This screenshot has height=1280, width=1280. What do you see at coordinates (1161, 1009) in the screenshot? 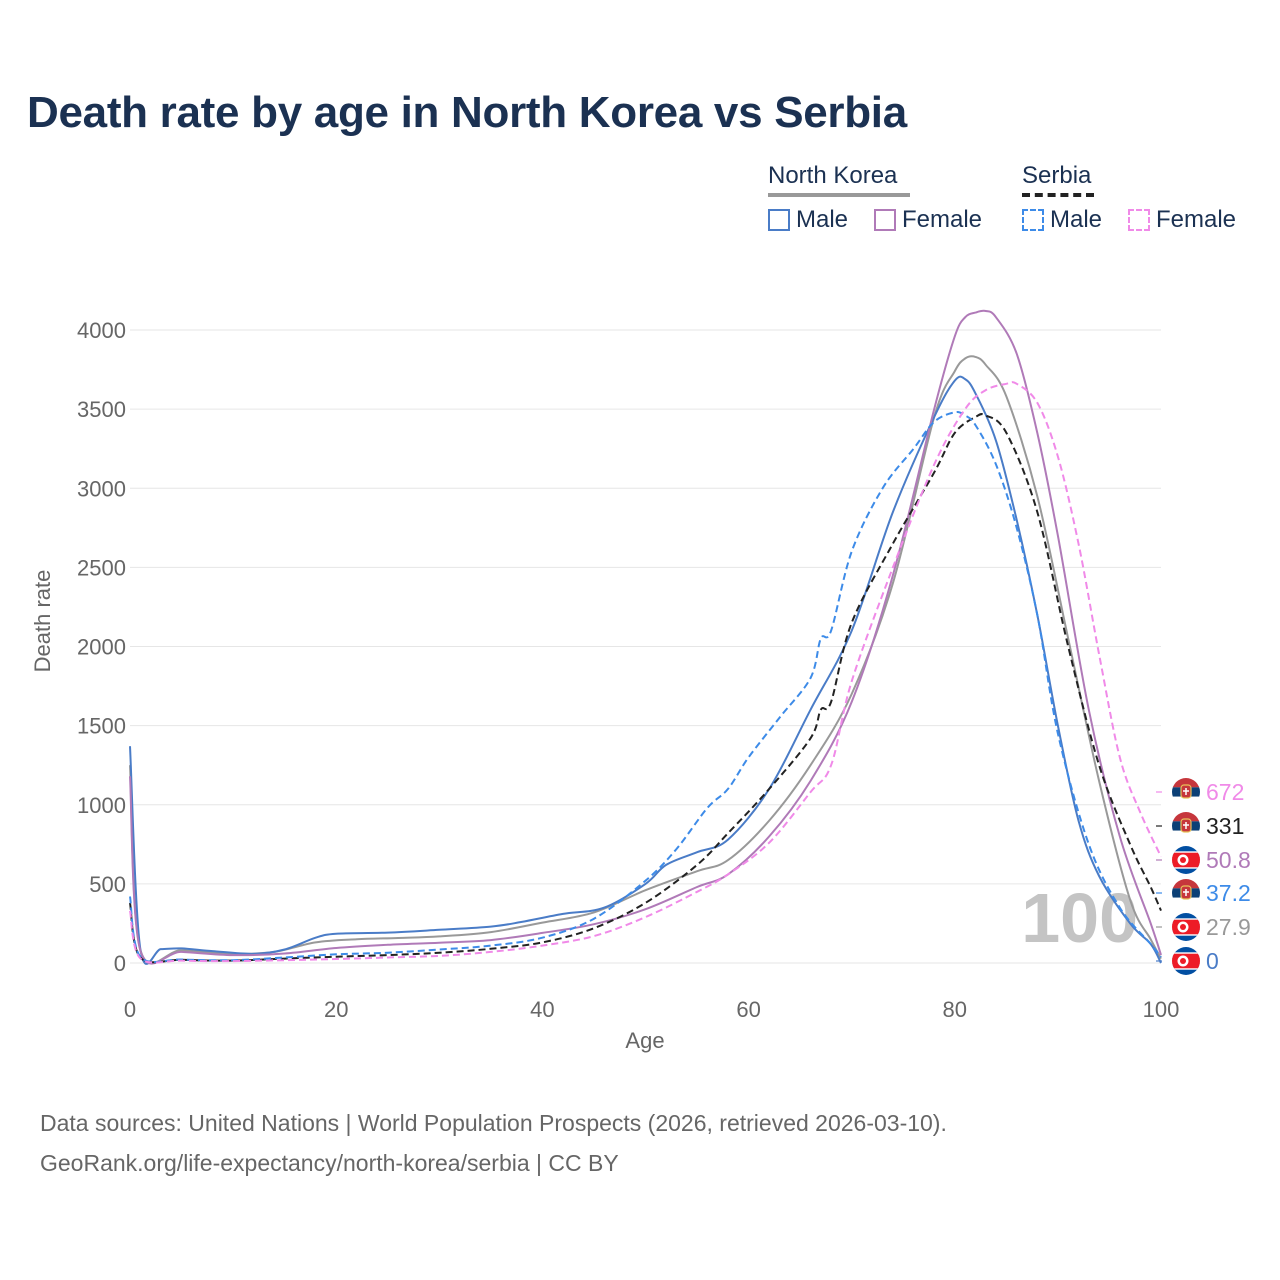
I see `x-tick-label: 100` at bounding box center [1161, 1009].